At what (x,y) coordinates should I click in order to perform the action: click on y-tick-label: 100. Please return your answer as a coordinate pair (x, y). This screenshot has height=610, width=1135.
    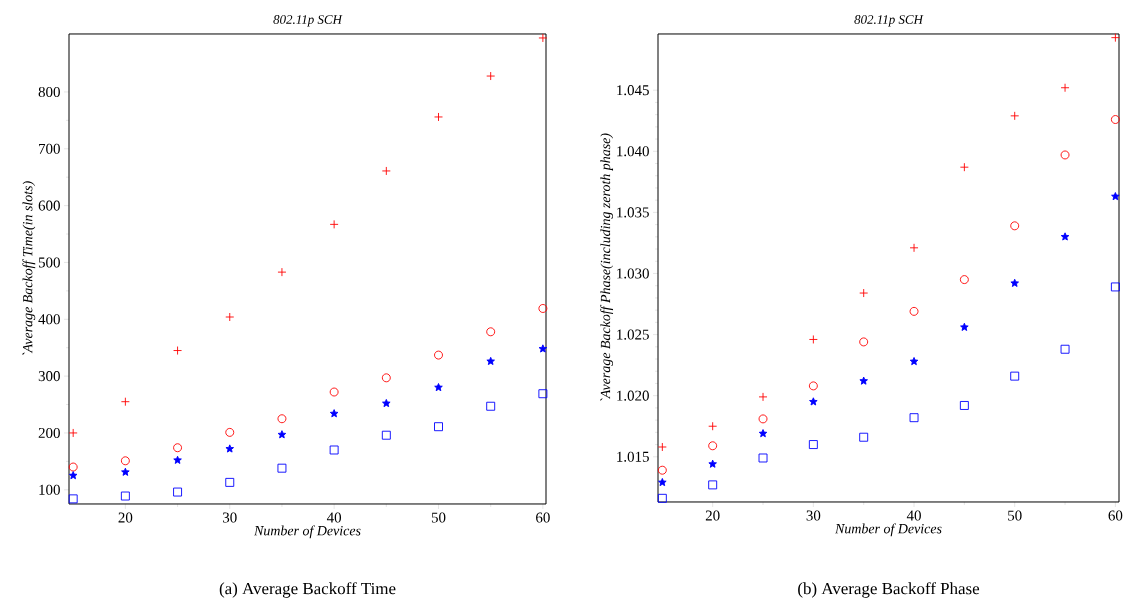
    Looking at the image, I should click on (49, 489).